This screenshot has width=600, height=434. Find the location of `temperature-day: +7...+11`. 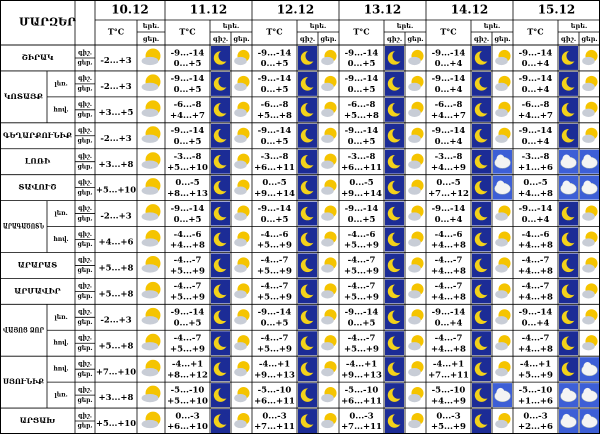

temperature-day: +7...+11 is located at coordinates (361, 427).